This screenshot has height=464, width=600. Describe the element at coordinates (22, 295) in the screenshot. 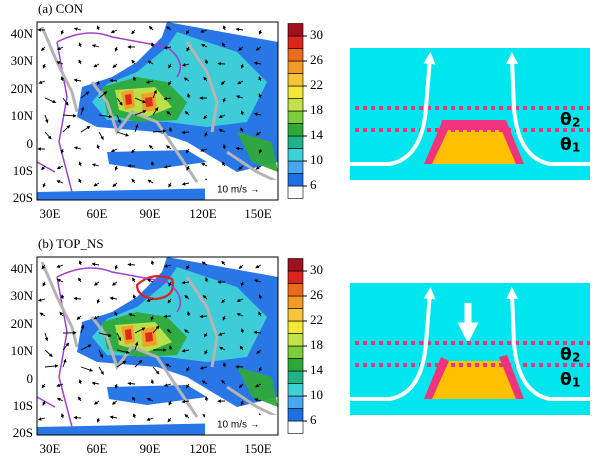

I see `lat-label: 30N` at that location.